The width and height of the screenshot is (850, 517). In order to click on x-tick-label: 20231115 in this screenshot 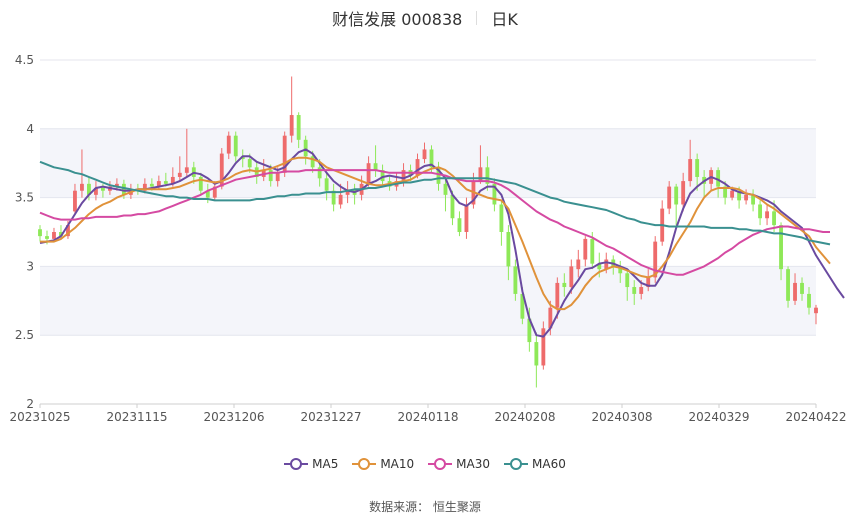, I will do `click(136, 417)`.